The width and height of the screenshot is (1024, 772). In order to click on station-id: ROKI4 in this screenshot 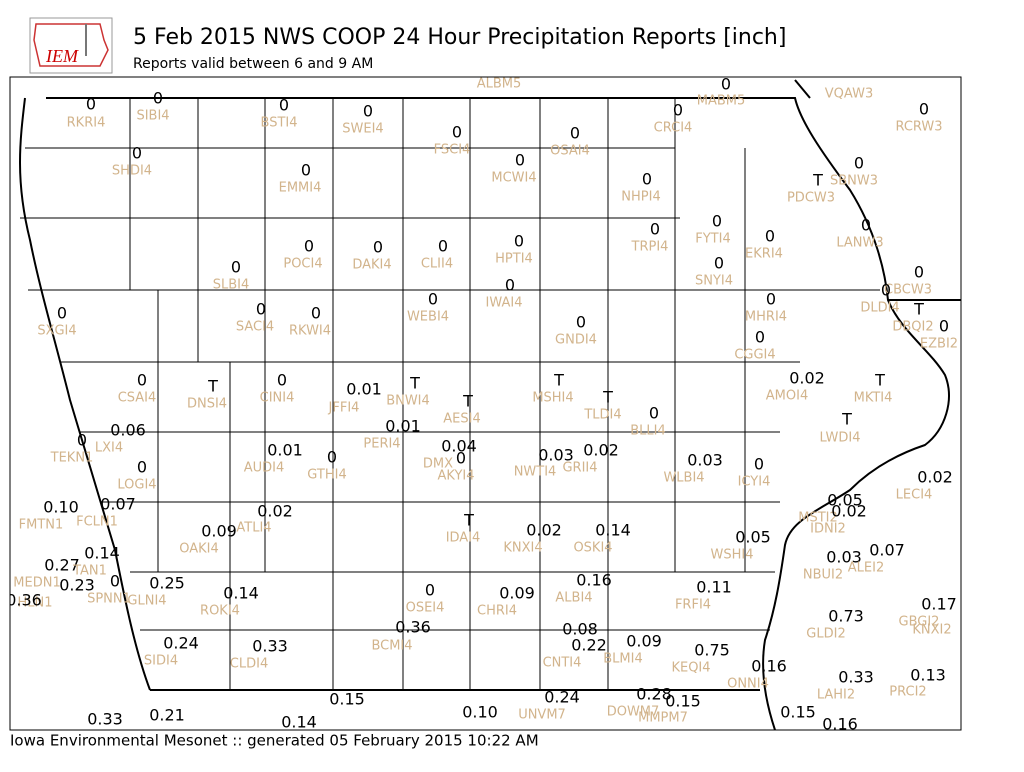, I will do `click(220, 611)`.